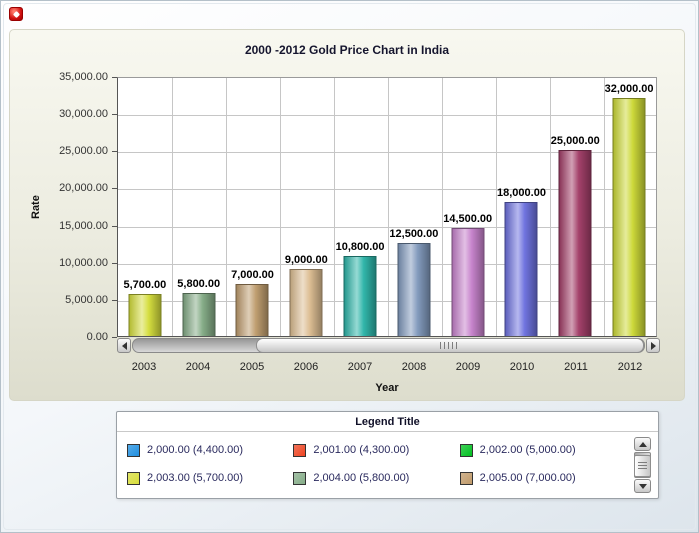 The image size is (699, 533). I want to click on scroll-up-icon, so click(642, 444).